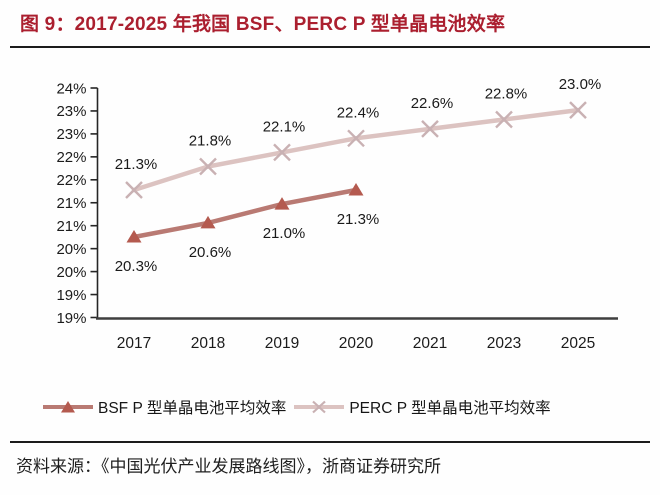 Image resolution: width=660 pixels, height=495 pixels. Describe the element at coordinates (284, 126) in the screenshot. I see `data-label: 22.1%` at that location.